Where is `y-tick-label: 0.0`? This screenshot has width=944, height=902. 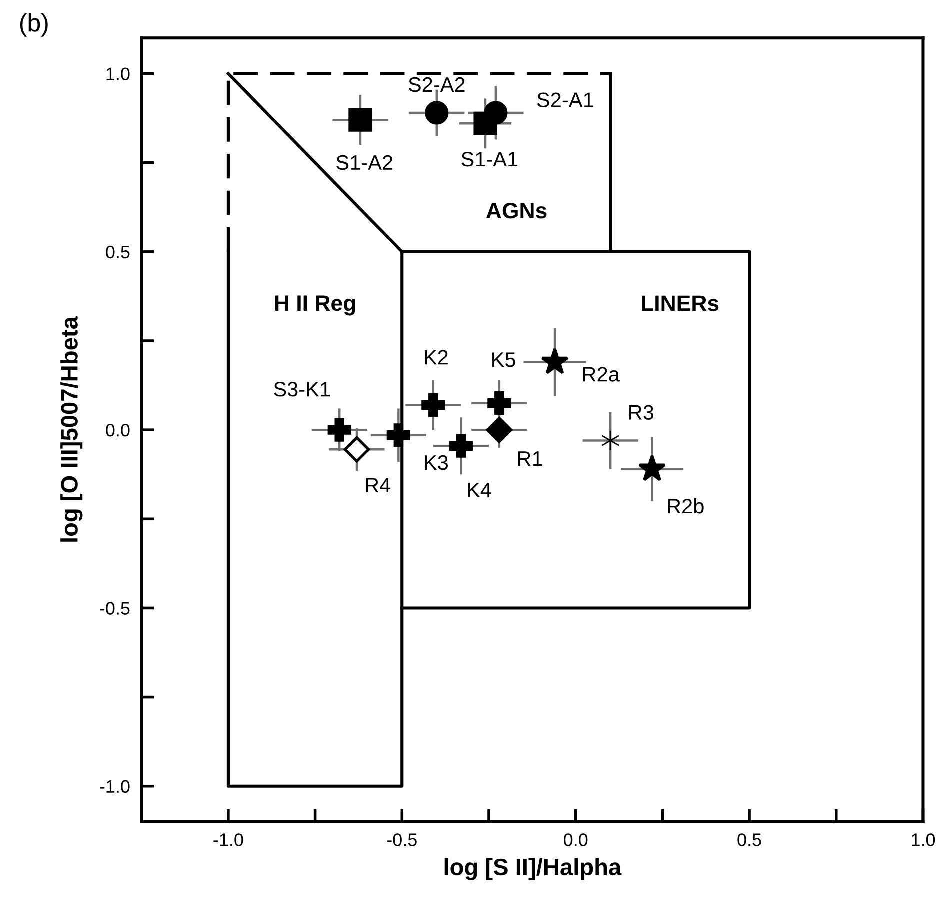
y-tick-label: 0.0 is located at coordinates (118, 430).